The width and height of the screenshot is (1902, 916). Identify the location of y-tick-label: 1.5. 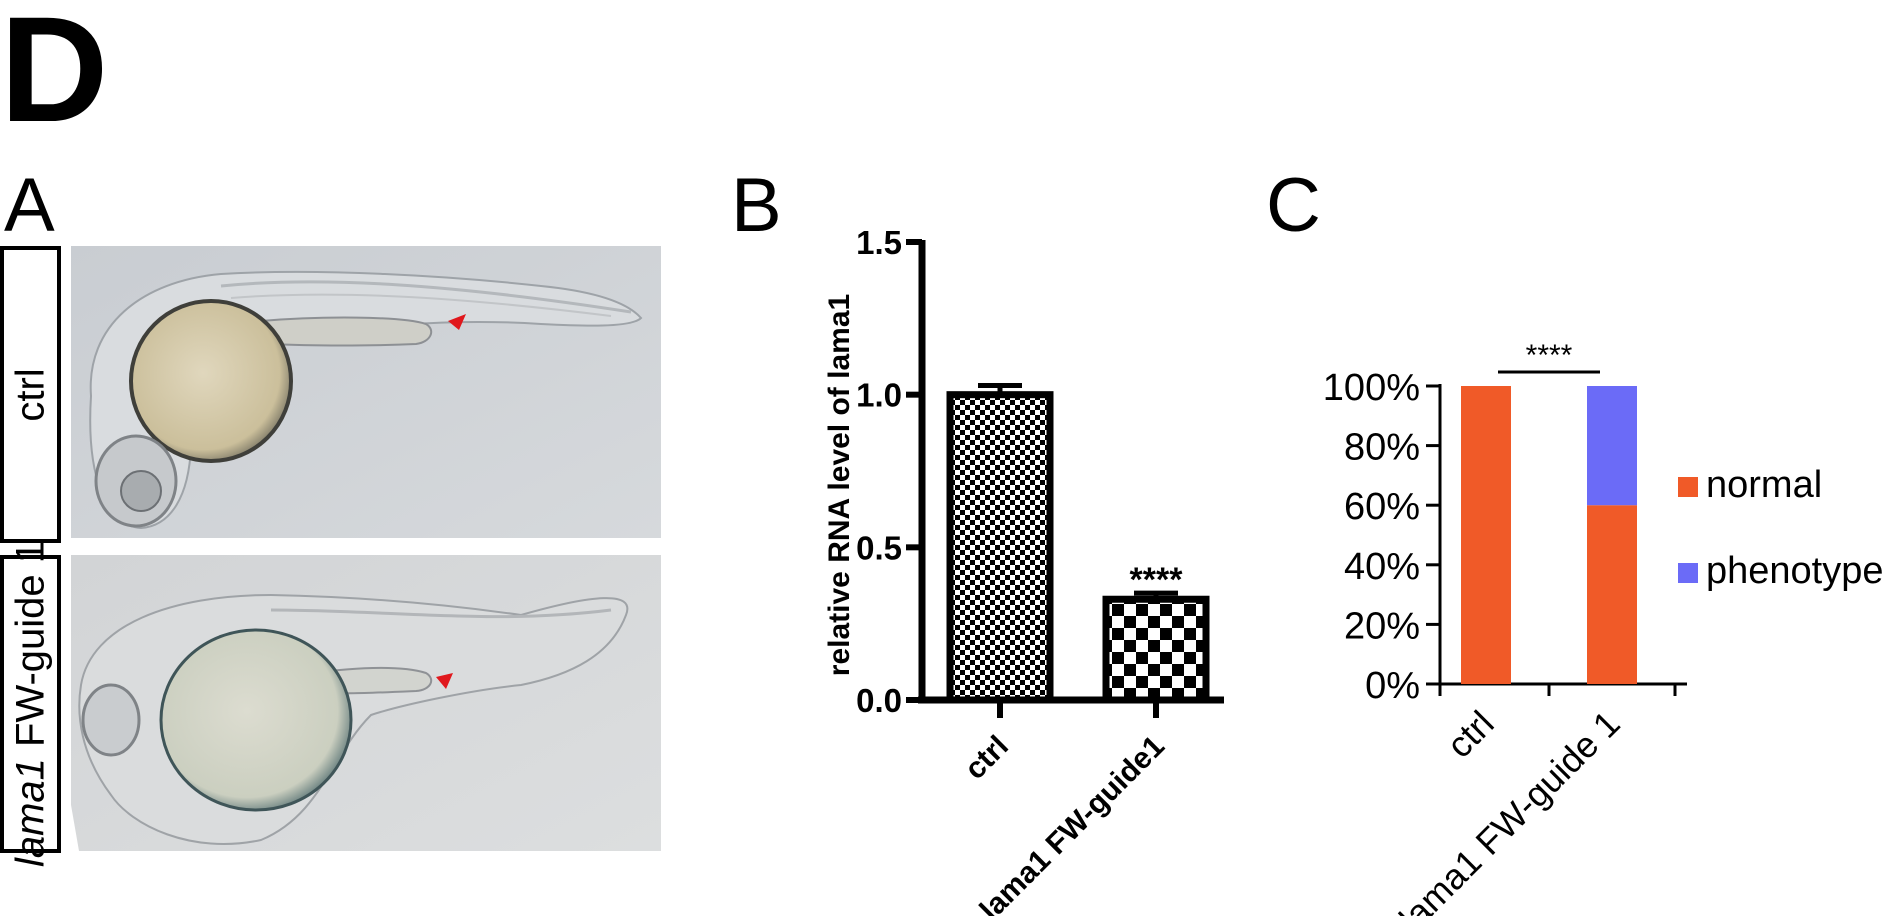
(879, 242).